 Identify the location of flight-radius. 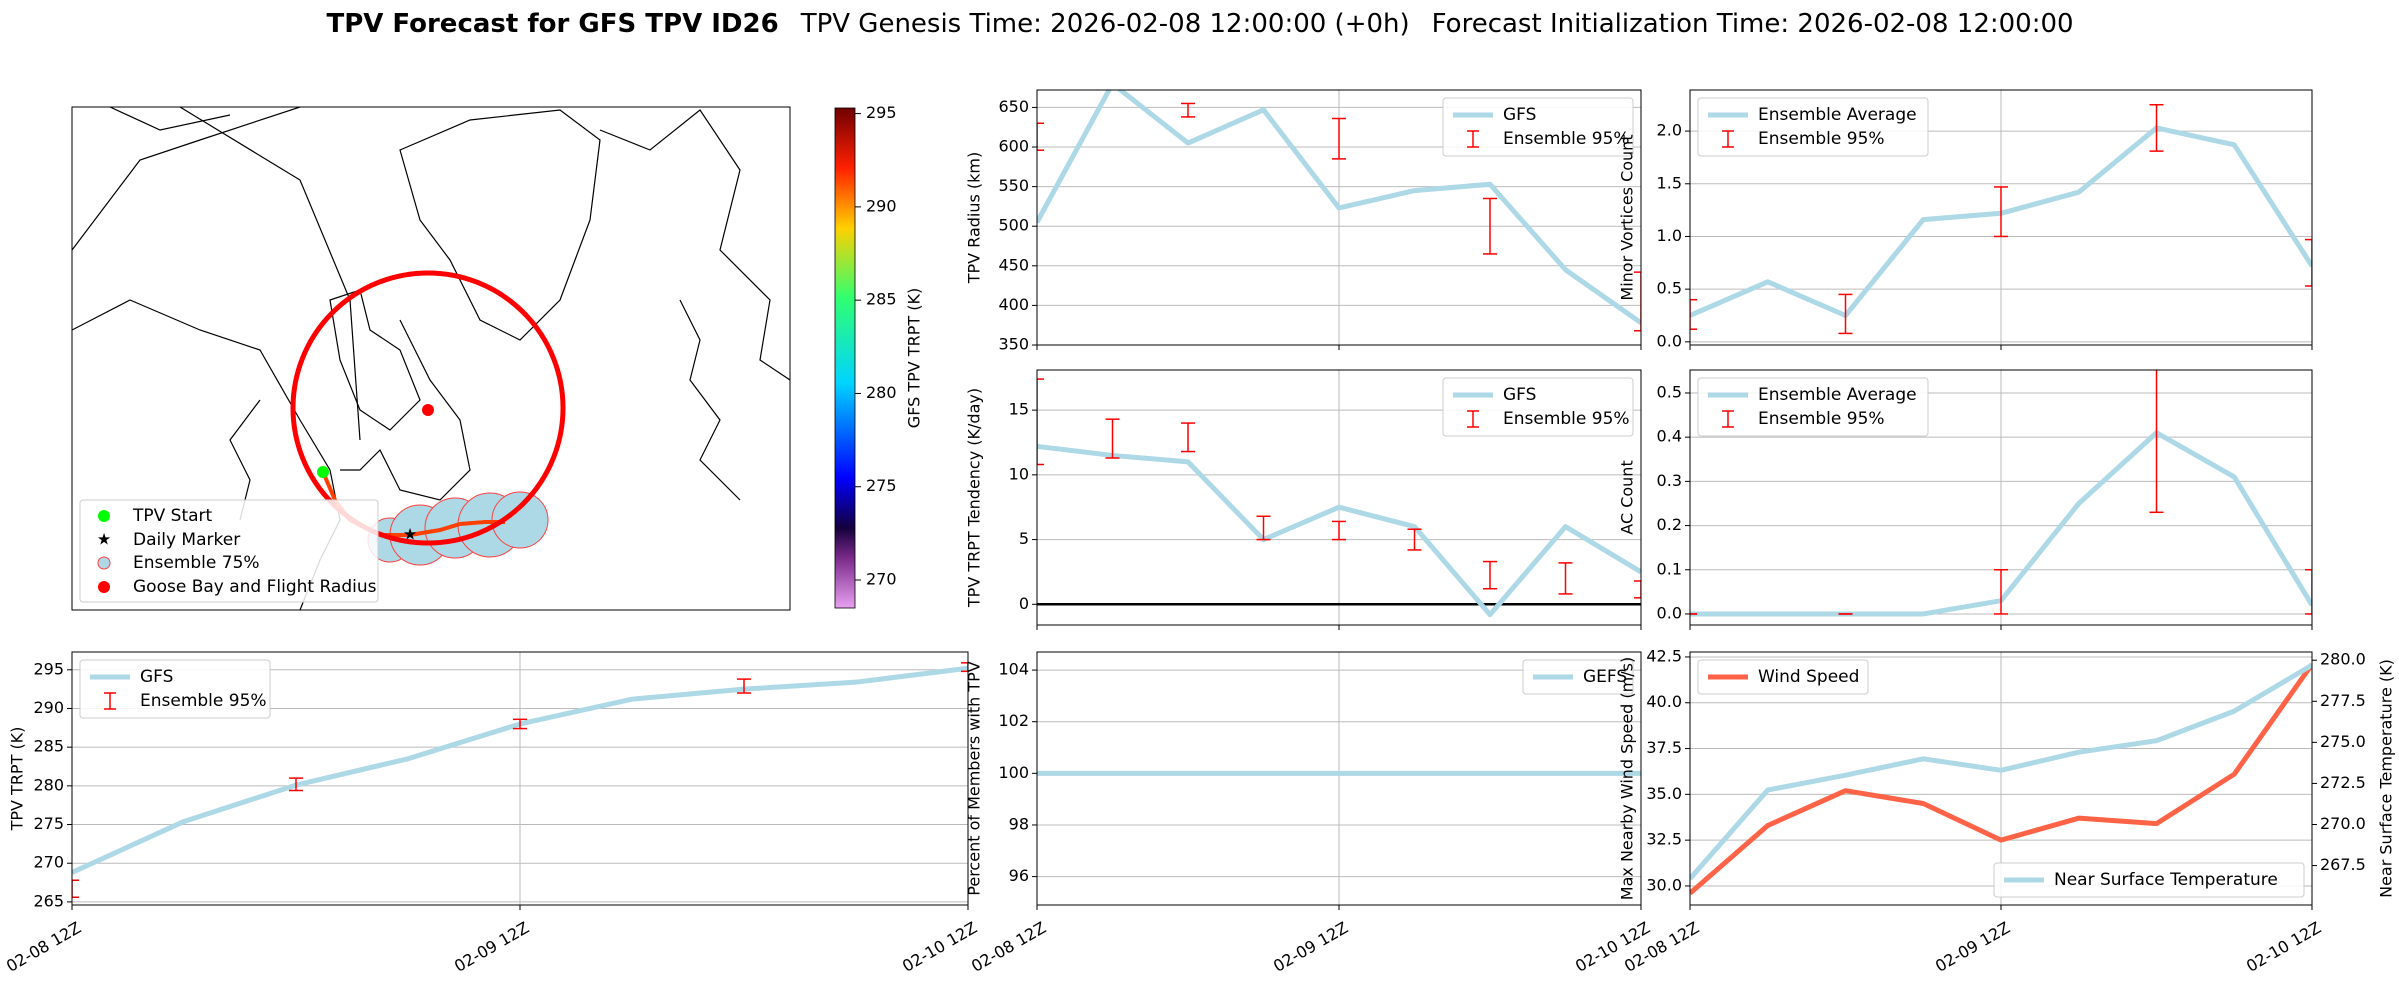
(428, 408).